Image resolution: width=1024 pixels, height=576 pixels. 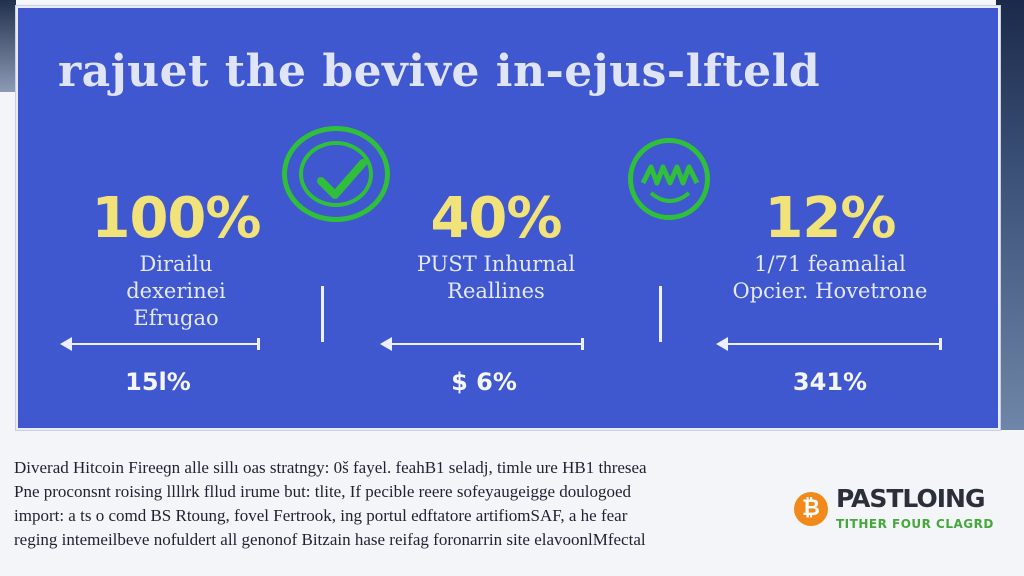 What do you see at coordinates (910, 498) in the screenshot?
I see `logo-title: PASTLOING` at bounding box center [910, 498].